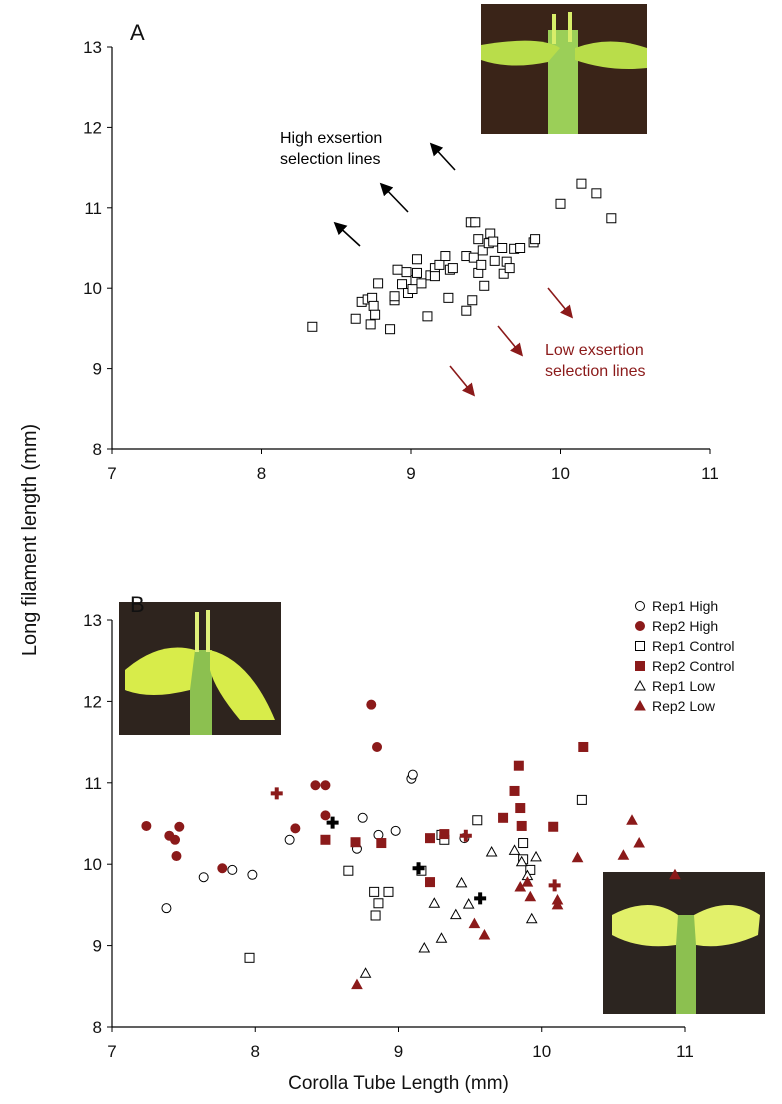 This screenshot has height=1104, width=782. Describe the element at coordinates (330, 159) in the screenshot. I see `annotation: selection lines` at that location.